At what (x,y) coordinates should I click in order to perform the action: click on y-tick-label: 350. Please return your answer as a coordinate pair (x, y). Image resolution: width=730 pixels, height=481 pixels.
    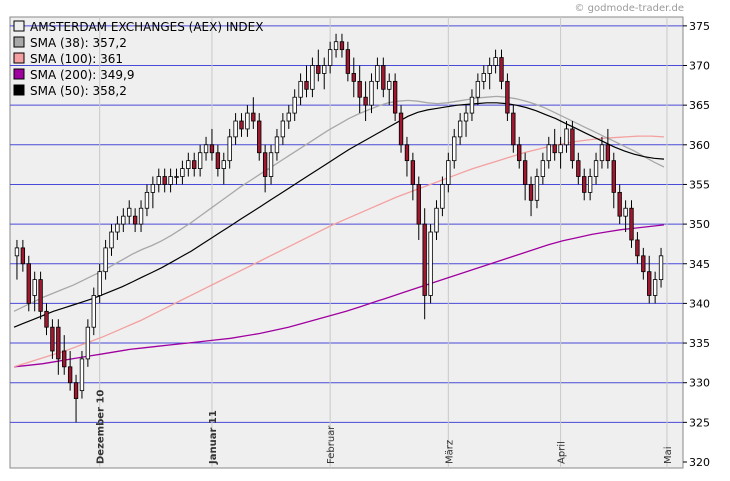
    Looking at the image, I should click on (699, 224).